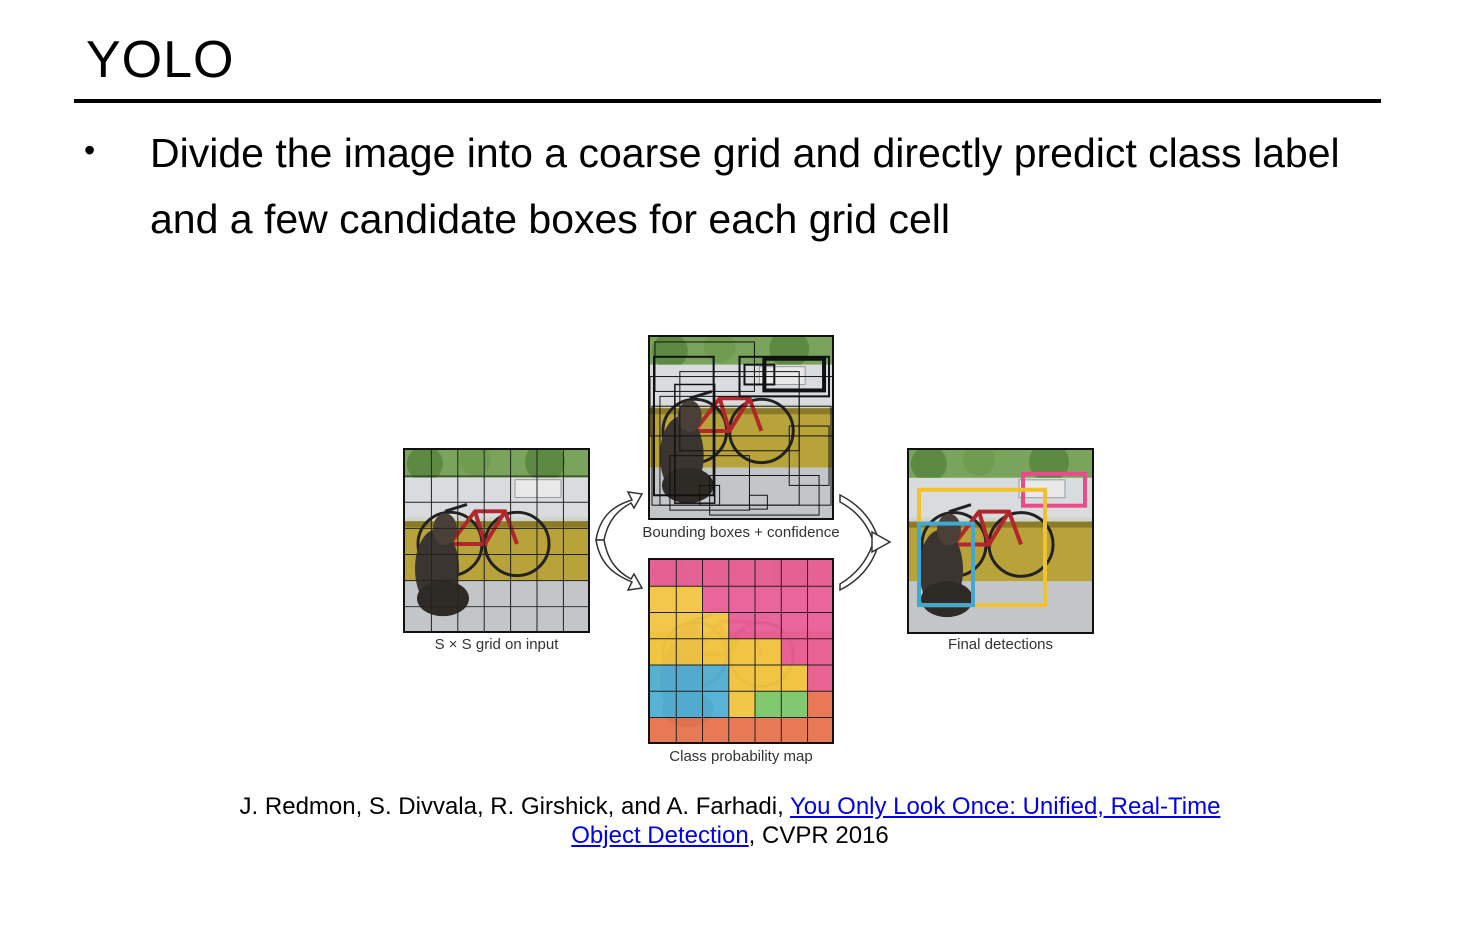 This screenshot has height=941, width=1470. Describe the element at coordinates (818, 835) in the screenshot. I see `citation-venue: , CVPR 2016` at that location.